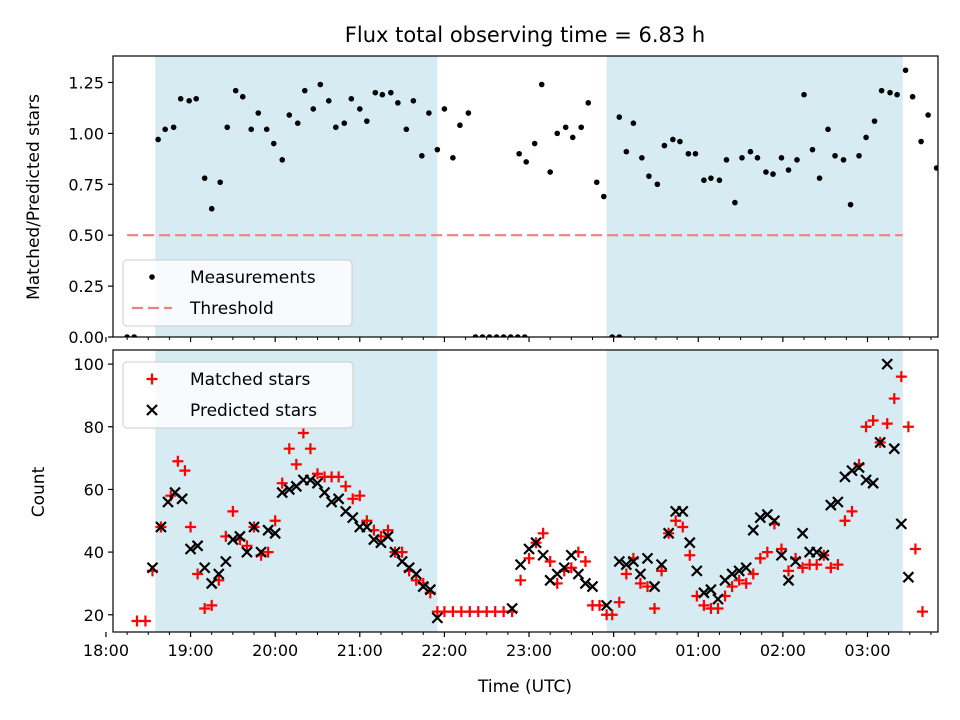 This screenshot has height=720, width=960. I want to click on legend-label: Predicted stars, so click(253, 411).